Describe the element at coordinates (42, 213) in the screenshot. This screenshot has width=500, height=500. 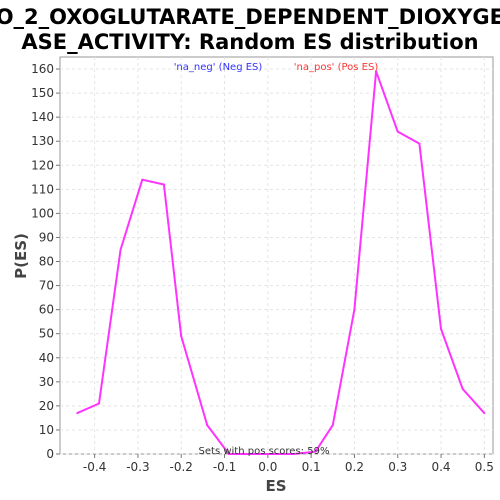
I see `y-tick-label: 100` at that location.